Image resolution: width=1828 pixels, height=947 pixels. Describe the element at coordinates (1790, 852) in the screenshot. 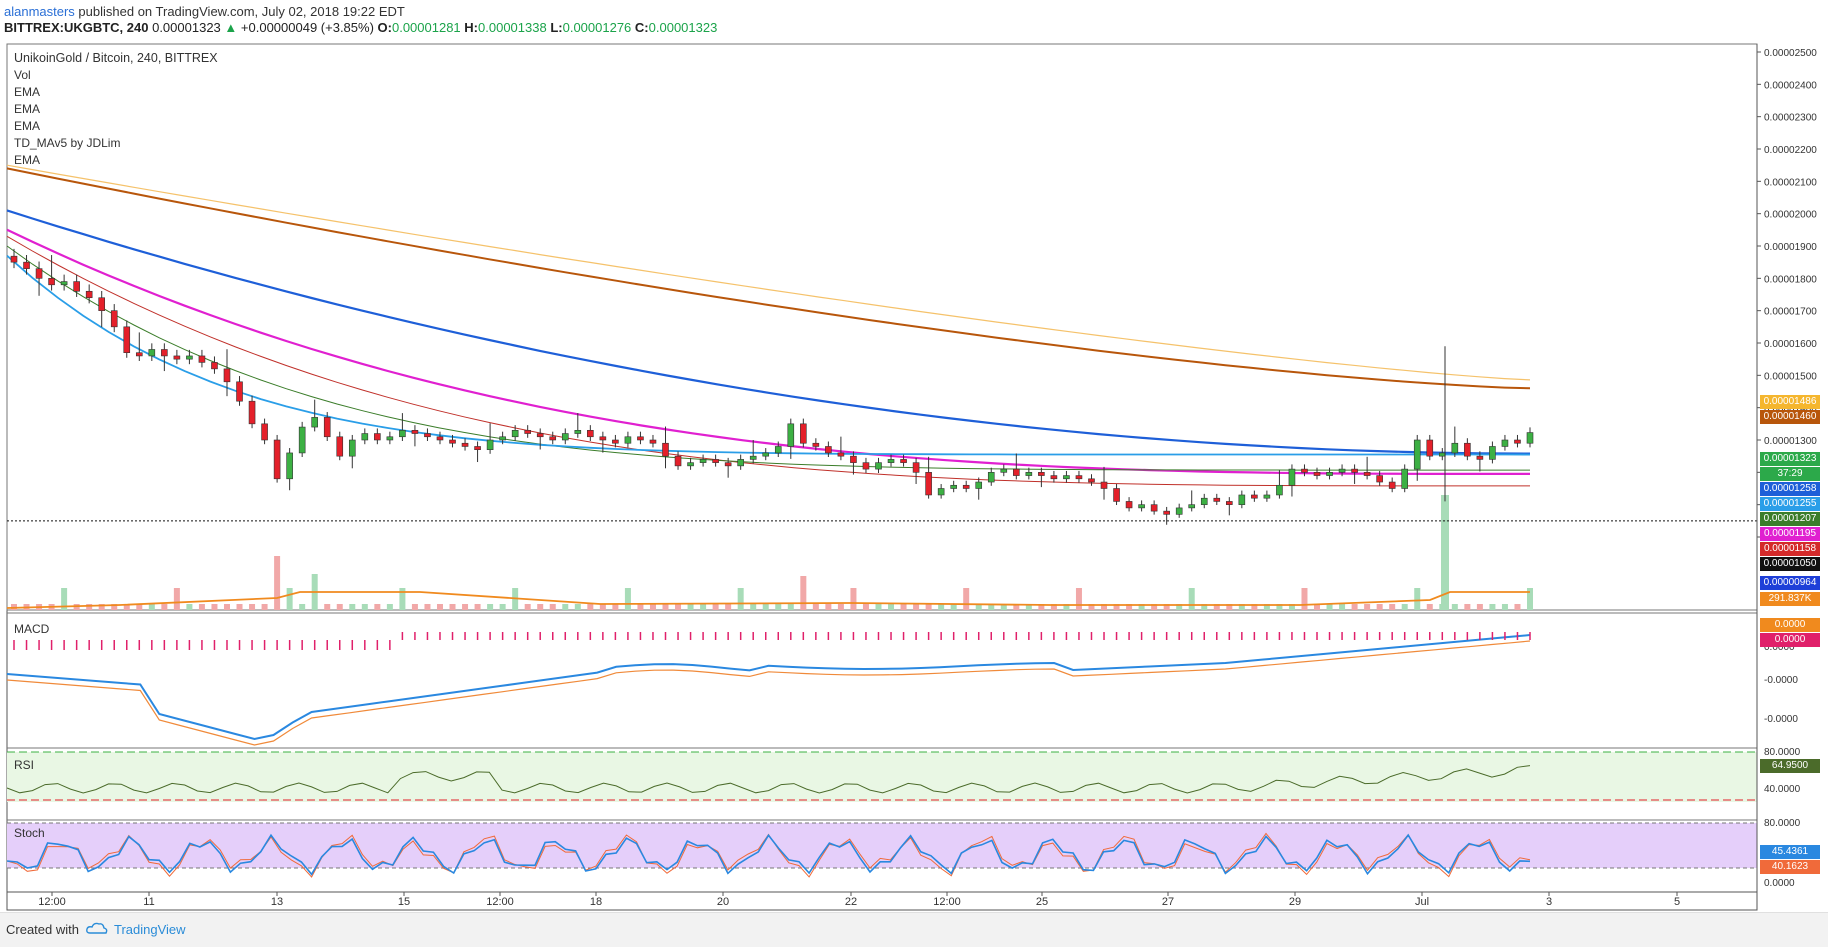

I see `oscillator-tag: 45.4361` at that location.